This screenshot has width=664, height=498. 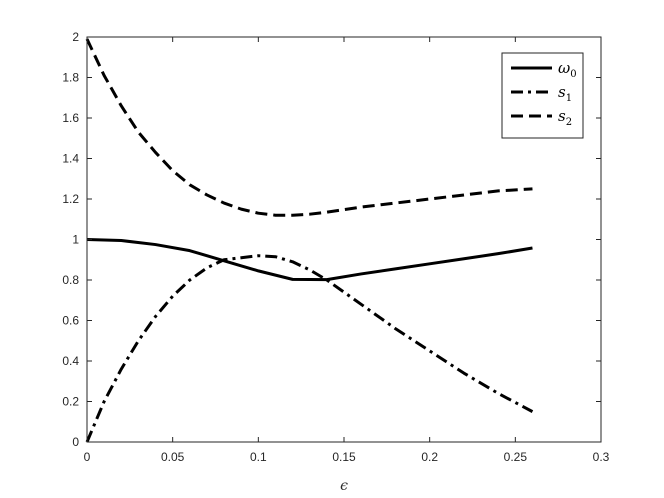 I want to click on x-tick-label: 0.15, so click(x=344, y=457).